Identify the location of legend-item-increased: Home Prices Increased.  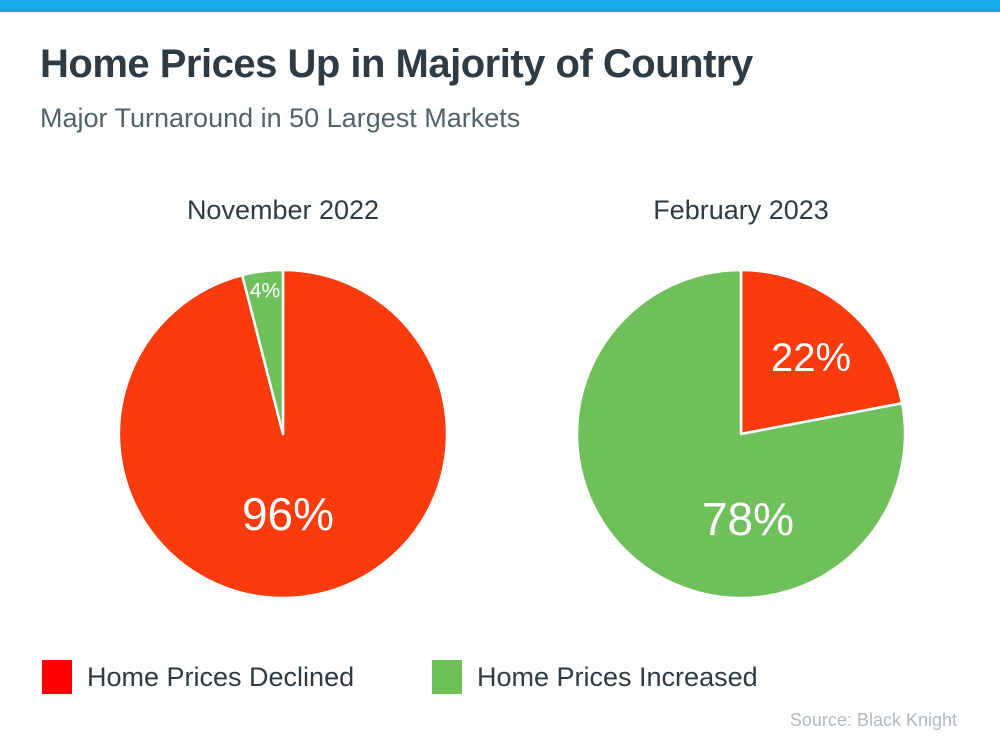
(595, 677).